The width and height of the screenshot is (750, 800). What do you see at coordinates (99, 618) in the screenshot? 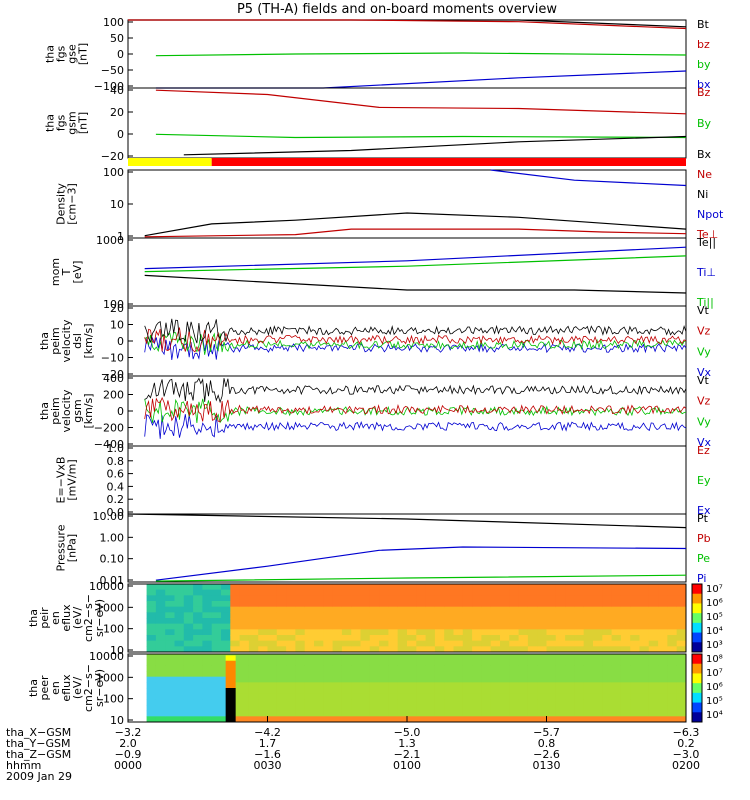
I see `y-axis-label: sr−eV)` at bounding box center [99, 618].